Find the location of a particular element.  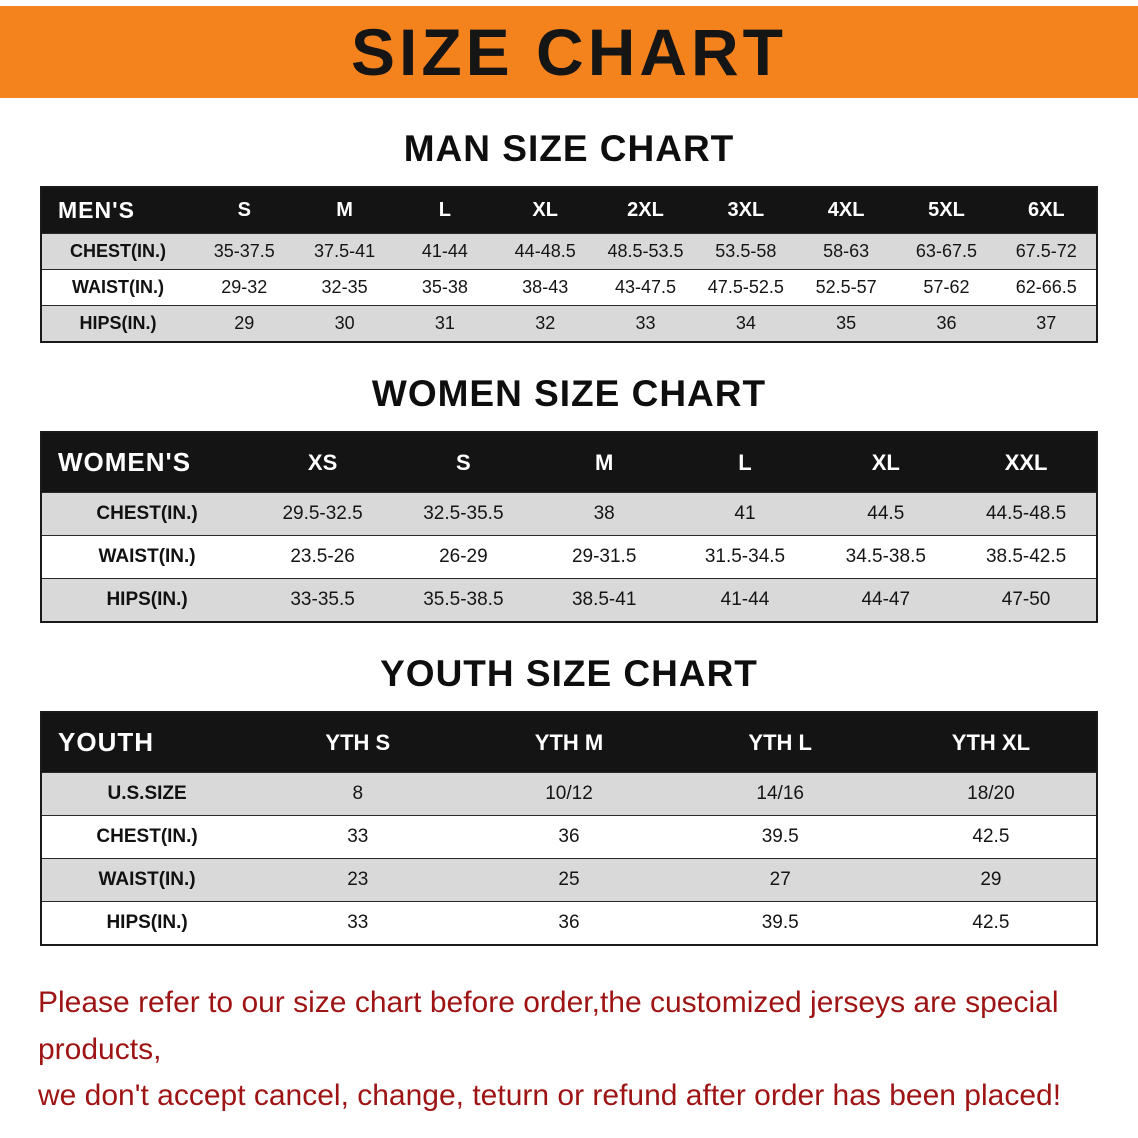

value-cell: 26-29 is located at coordinates (463, 556).